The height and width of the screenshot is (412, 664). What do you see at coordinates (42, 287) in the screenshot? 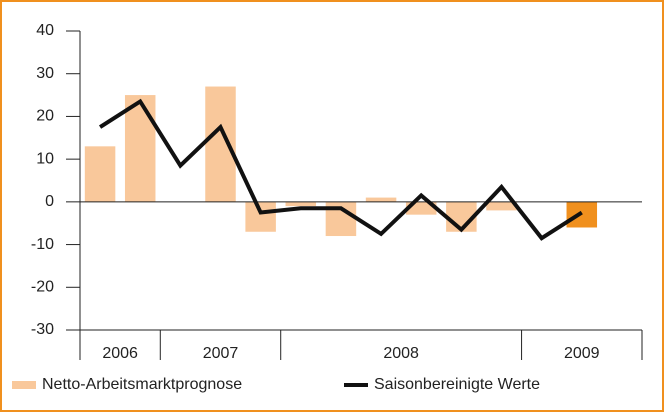
I see `y-tick-label: -20` at bounding box center [42, 287].